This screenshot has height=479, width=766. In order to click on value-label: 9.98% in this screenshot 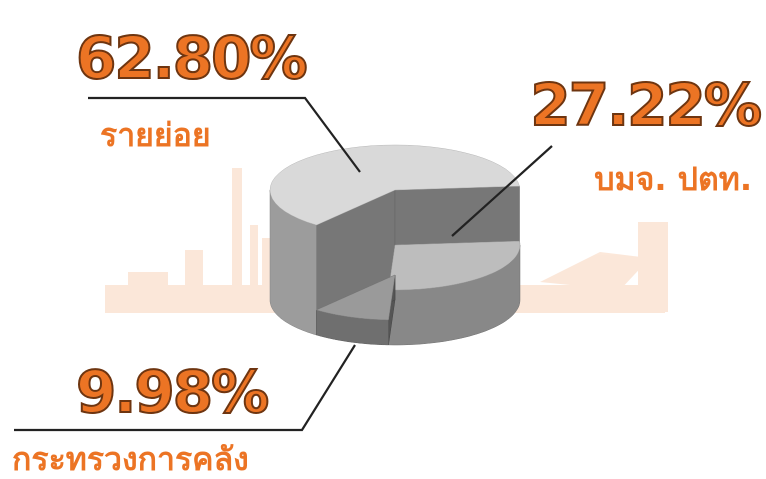, I will do `click(172, 392)`.